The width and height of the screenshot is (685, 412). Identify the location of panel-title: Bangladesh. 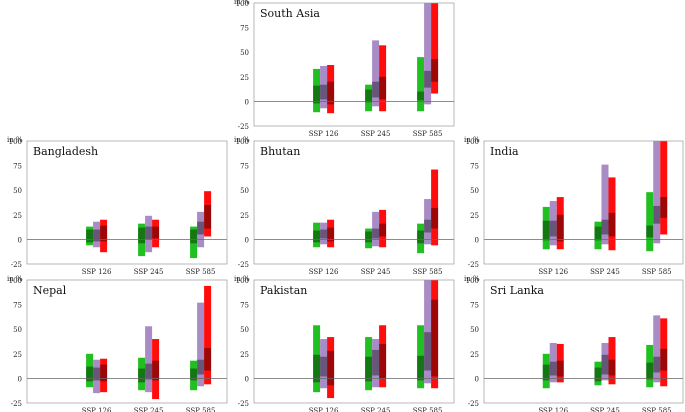
(65, 151).